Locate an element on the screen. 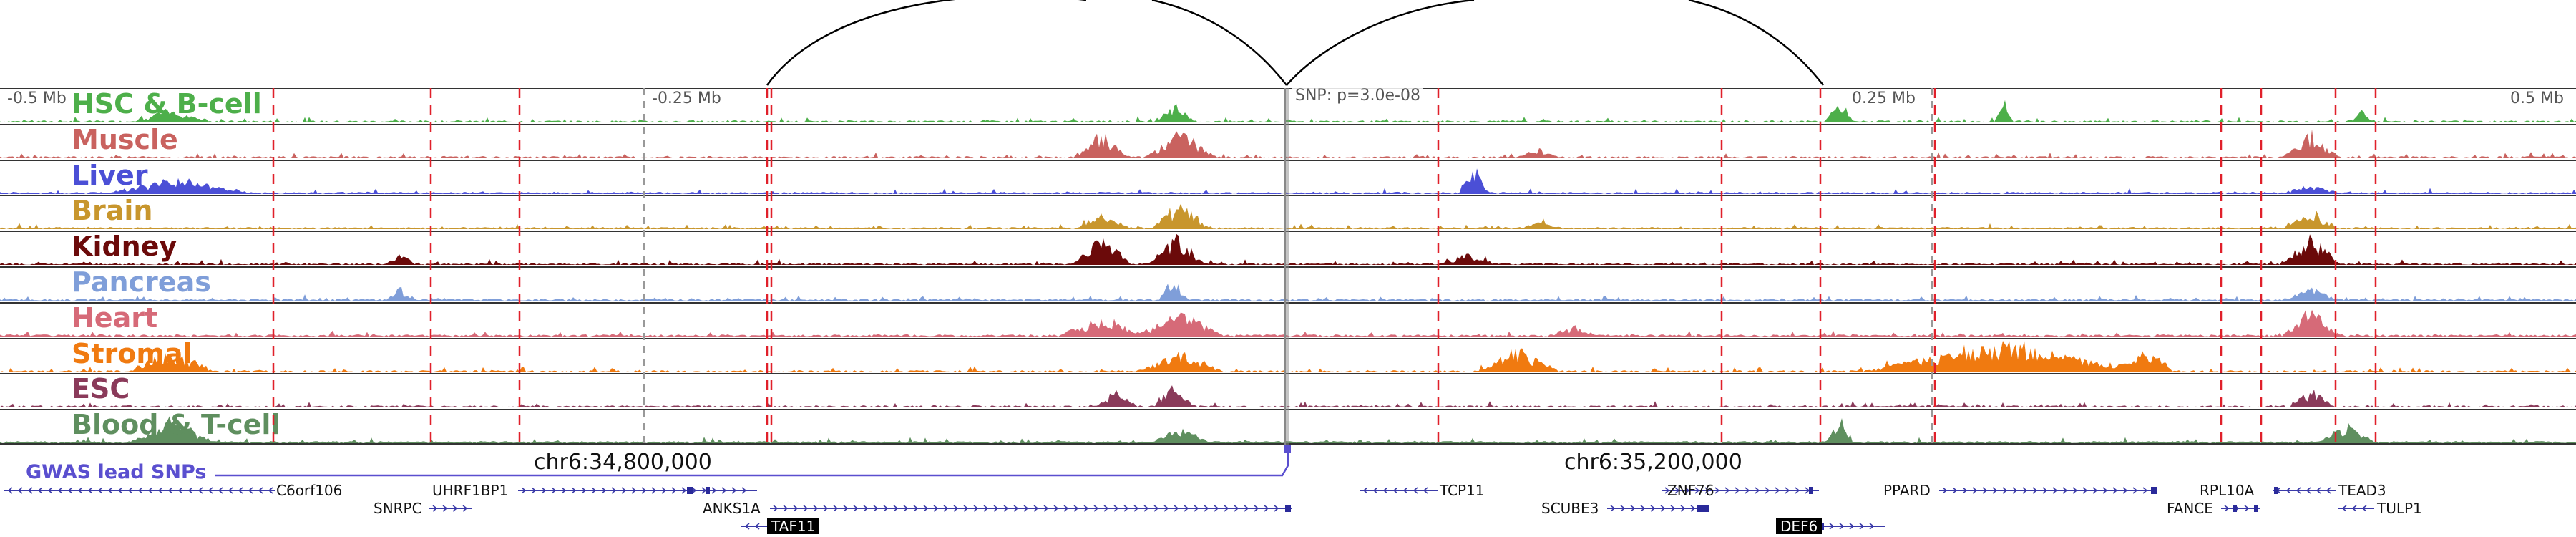  gene-label: TEAD3 is located at coordinates (2362, 490).